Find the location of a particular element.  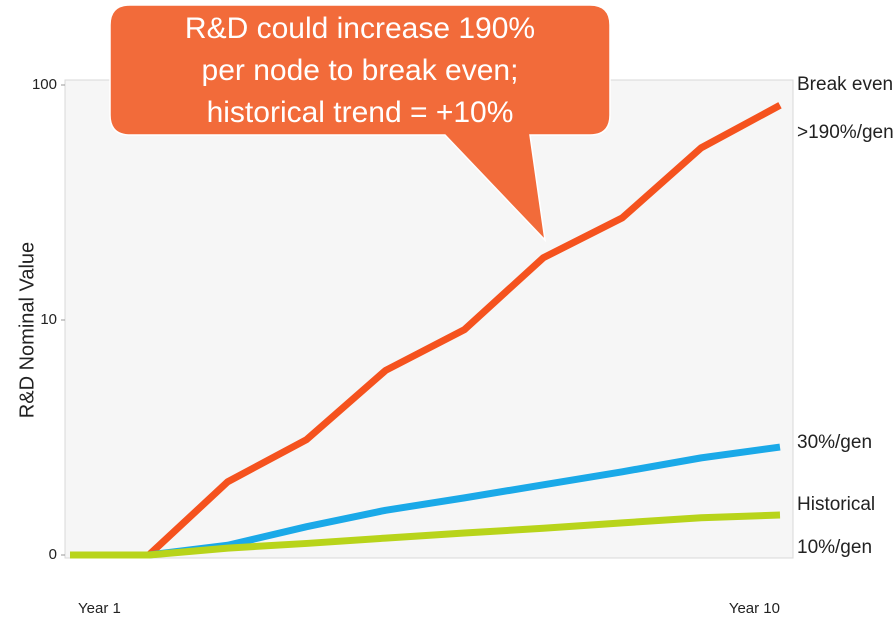

x-tick-label: Year 10 is located at coordinates (754, 608).